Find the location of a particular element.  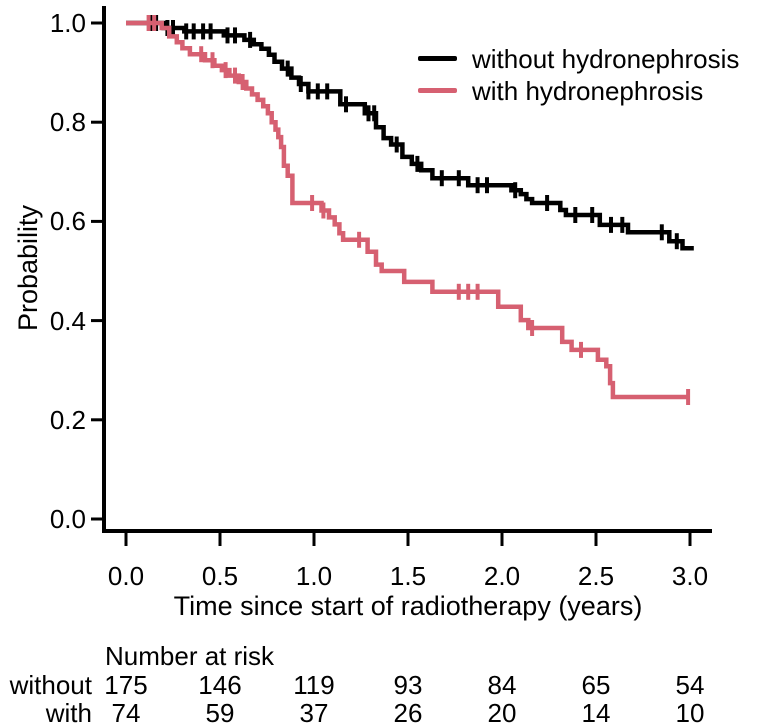

legend-label-without-hydronephrosis: without hydronephrosis is located at coordinates (606, 59).